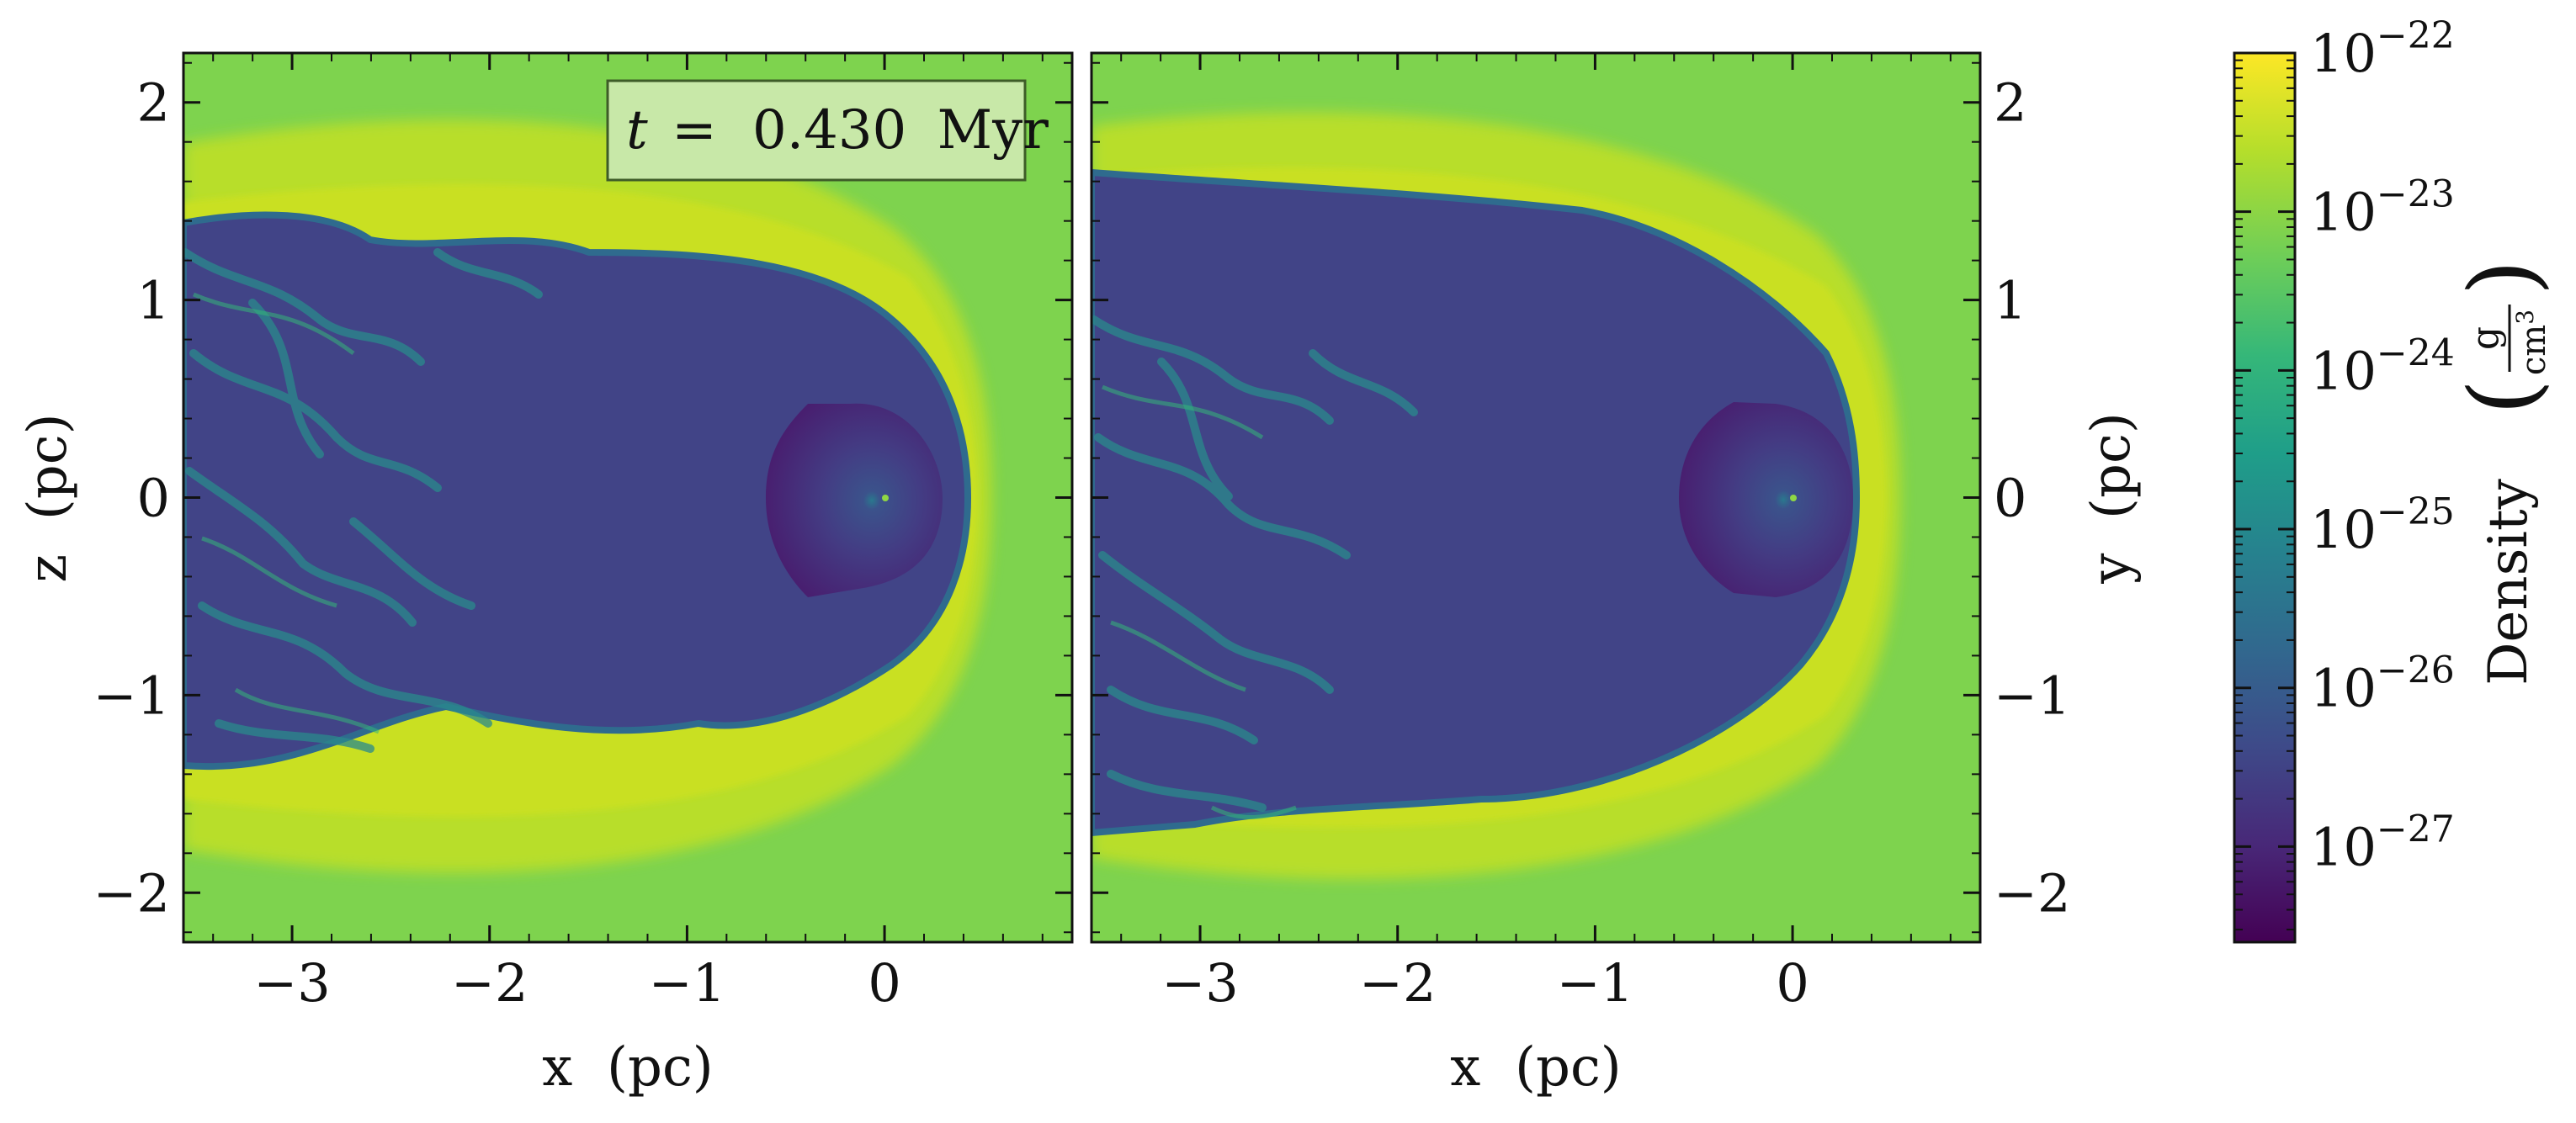  What do you see at coordinates (2416, 194) in the screenshot?
I see `colorbar-tick-exponent: −23` at bounding box center [2416, 194].